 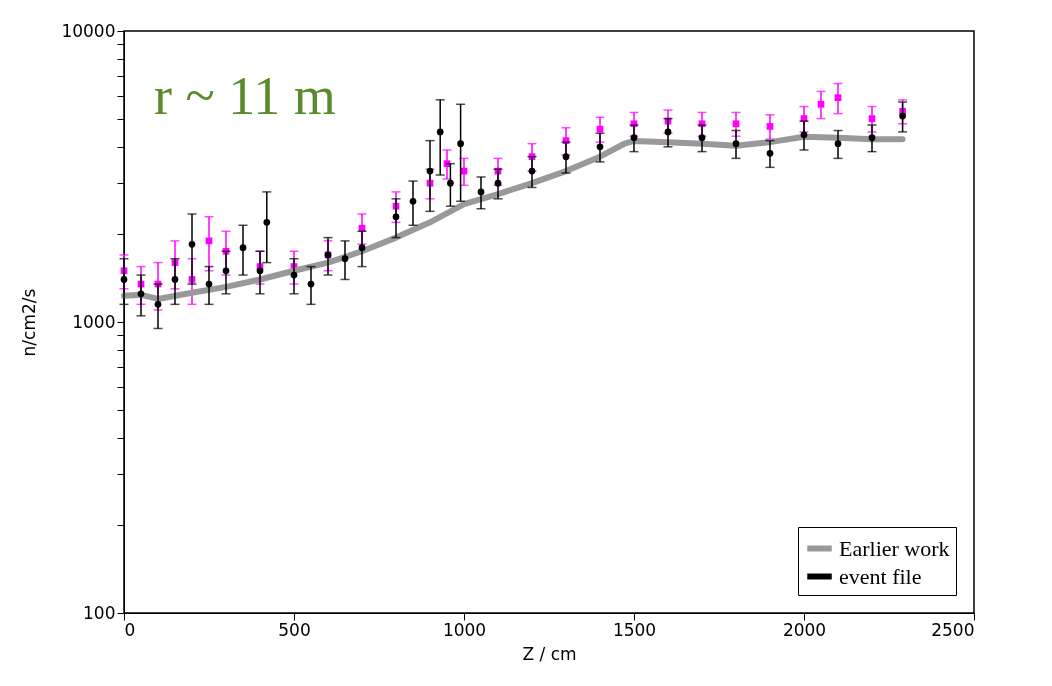 I want to click on x-tick-label: 0, so click(x=130, y=629).